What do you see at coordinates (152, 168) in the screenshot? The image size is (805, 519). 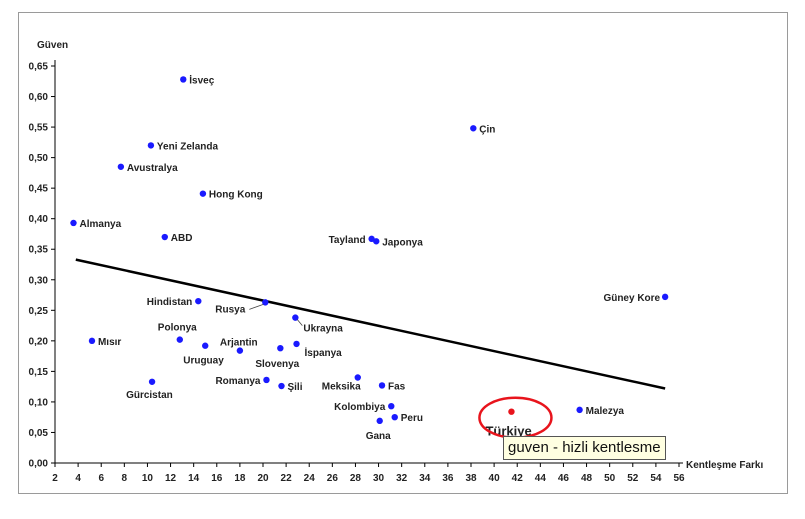 I see `point-label-avustralya: Avustralya` at bounding box center [152, 168].